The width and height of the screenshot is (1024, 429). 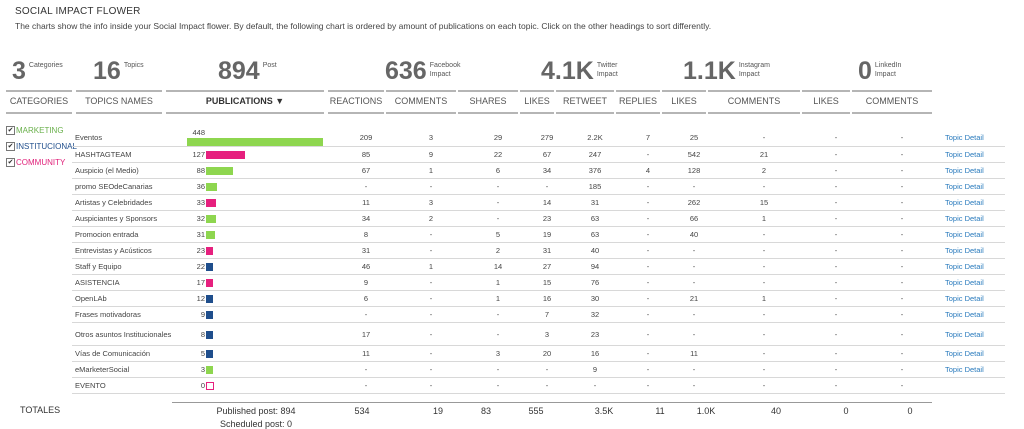 I want to click on header-li-likes: LIKES, so click(x=826, y=102).